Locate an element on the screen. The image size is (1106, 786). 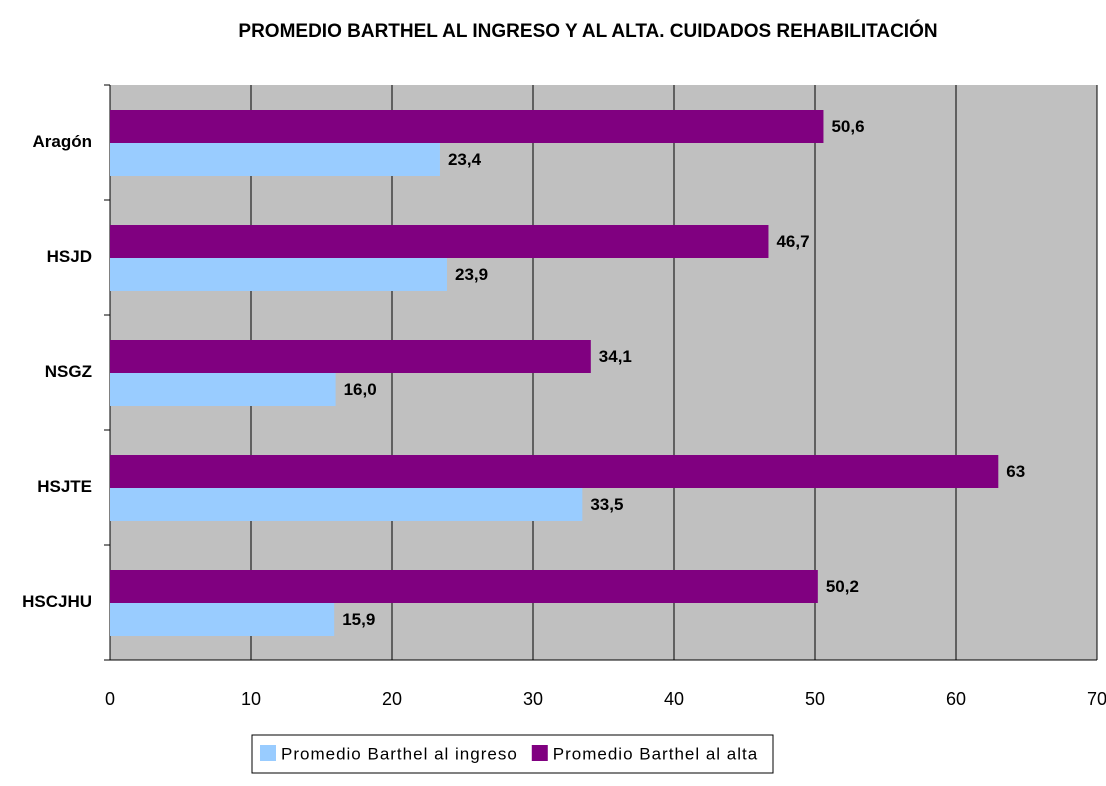
value-label: 46,7 is located at coordinates (792, 241).